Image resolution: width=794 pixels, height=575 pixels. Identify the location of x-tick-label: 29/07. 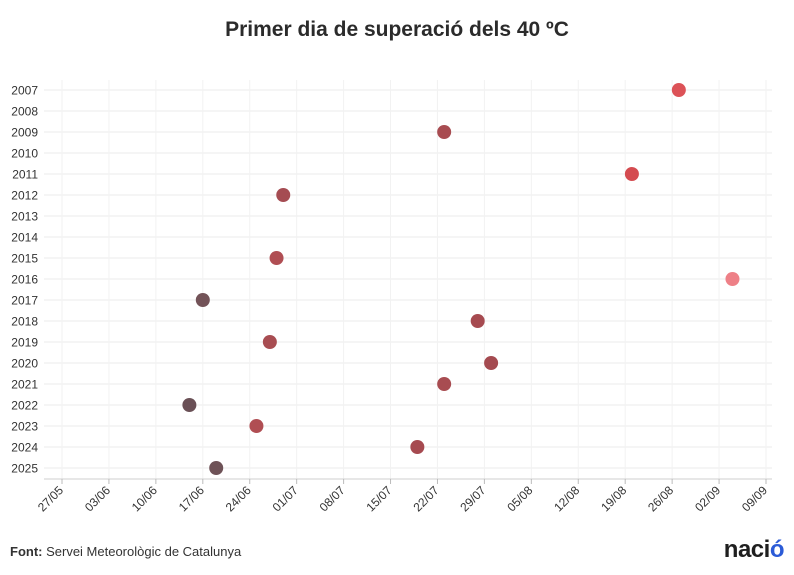
(472, 498).